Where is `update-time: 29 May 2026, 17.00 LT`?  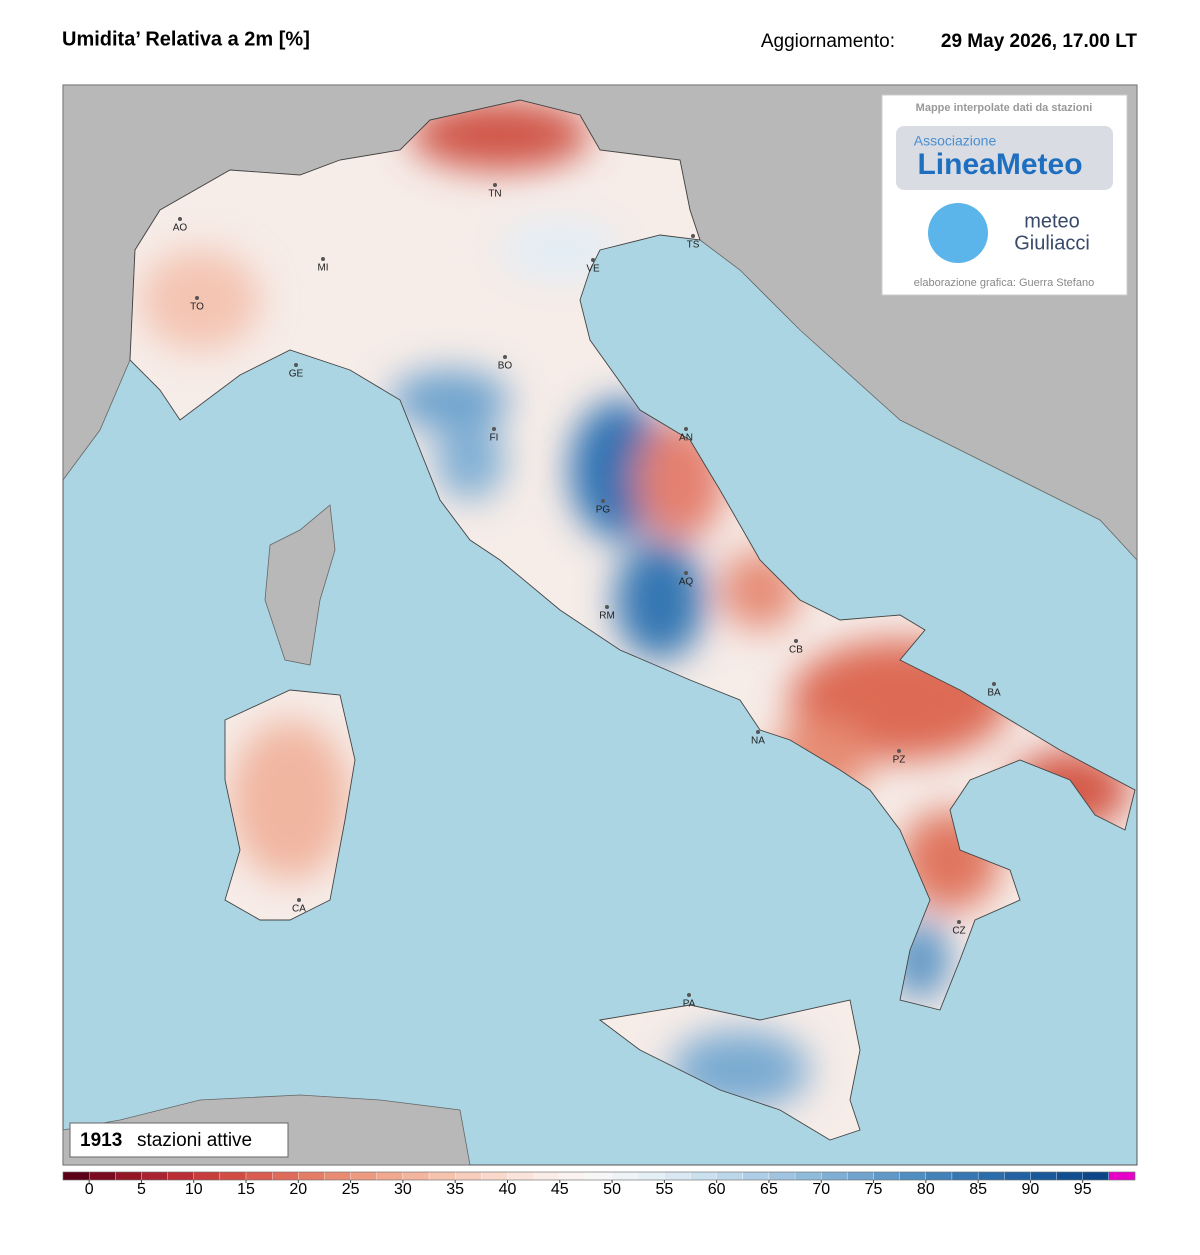
update-time: 29 May 2026, 17.00 LT is located at coordinates (1039, 41).